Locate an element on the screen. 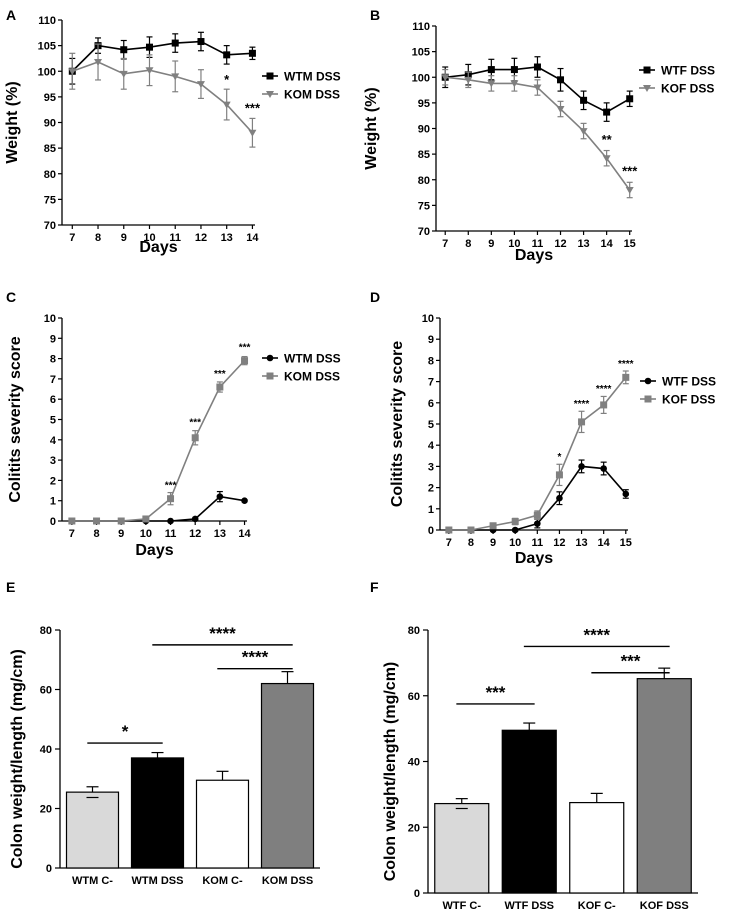  y-tick-label: 95 is located at coordinates (424, 104).